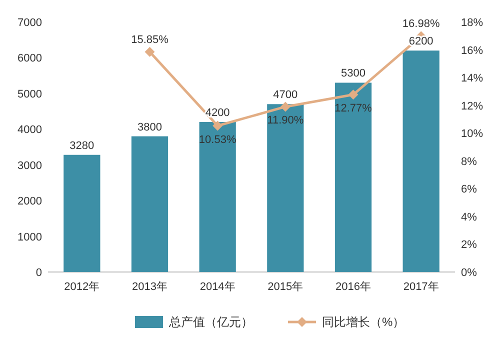 The height and width of the screenshot is (360, 500). Describe the element at coordinates (218, 287) in the screenshot. I see `x-tick-label: 2014年` at that location.